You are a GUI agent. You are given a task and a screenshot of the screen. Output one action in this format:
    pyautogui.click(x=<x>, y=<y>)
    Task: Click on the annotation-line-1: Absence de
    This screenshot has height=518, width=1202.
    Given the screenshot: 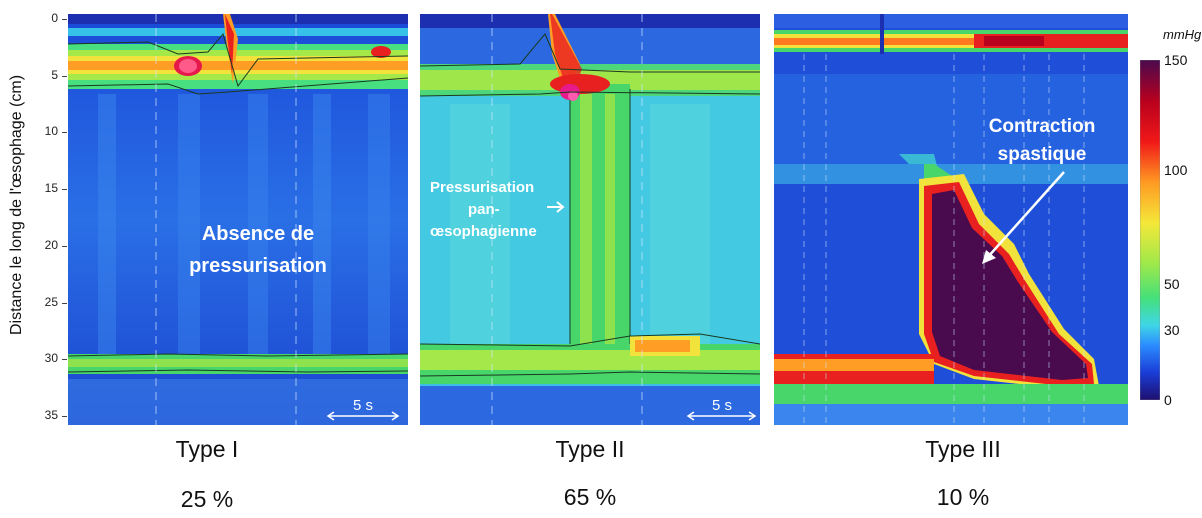 What is the action you would take?
    pyautogui.click(x=258, y=234)
    